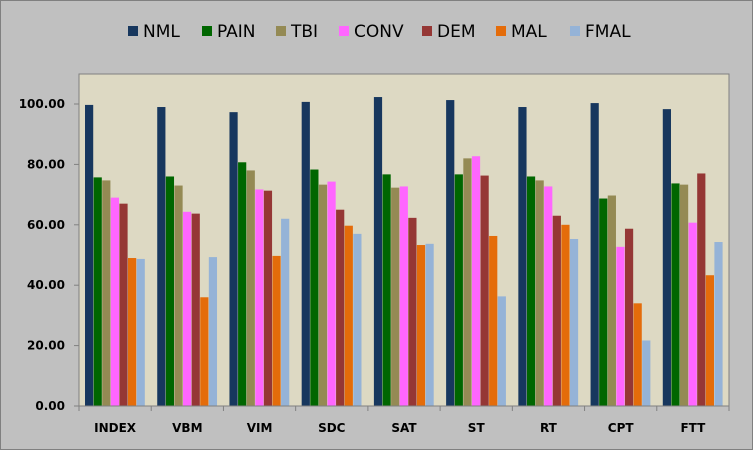 This screenshot has width=753, height=450. Describe the element at coordinates (629, 317) in the screenshot. I see `bar-dem-cpt` at that location.